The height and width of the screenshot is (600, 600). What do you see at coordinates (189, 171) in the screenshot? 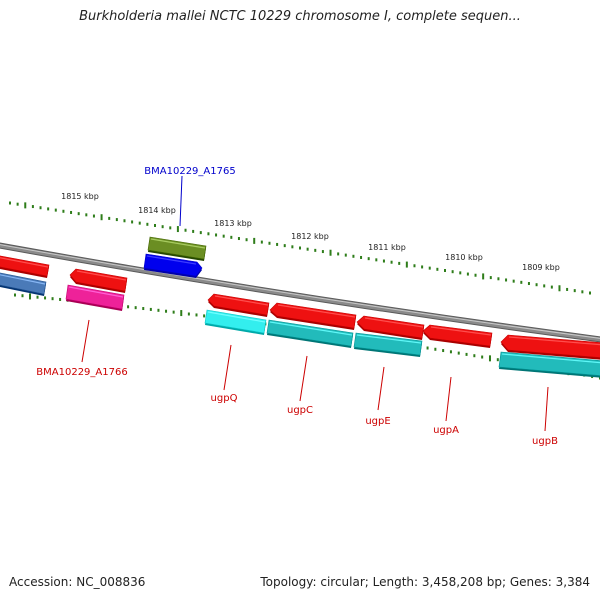
I see `f-olive-a1765-label: BMA10229_A1765` at bounding box center [189, 171].